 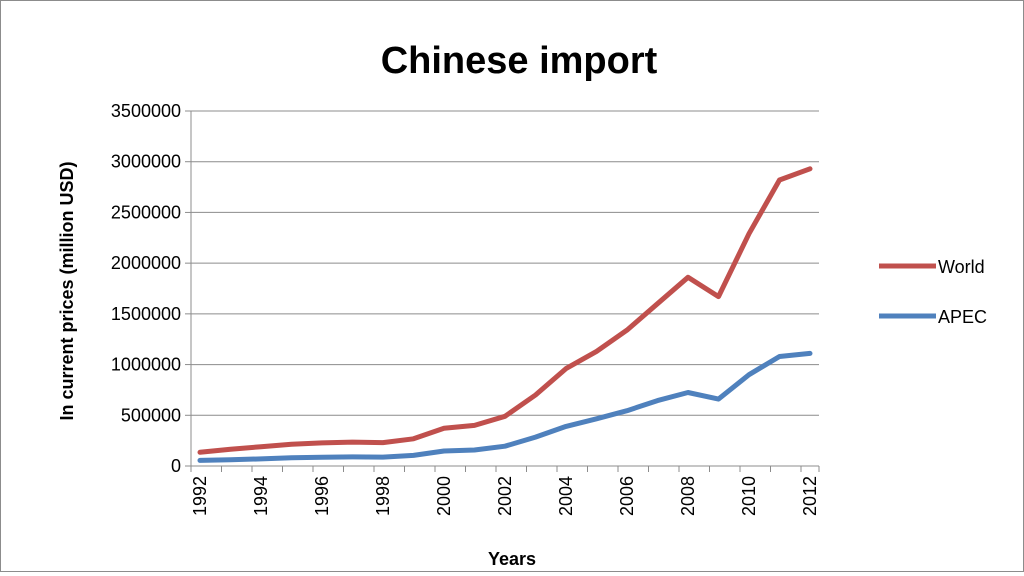 I want to click on chart-title: Chinese import, so click(x=519, y=61).